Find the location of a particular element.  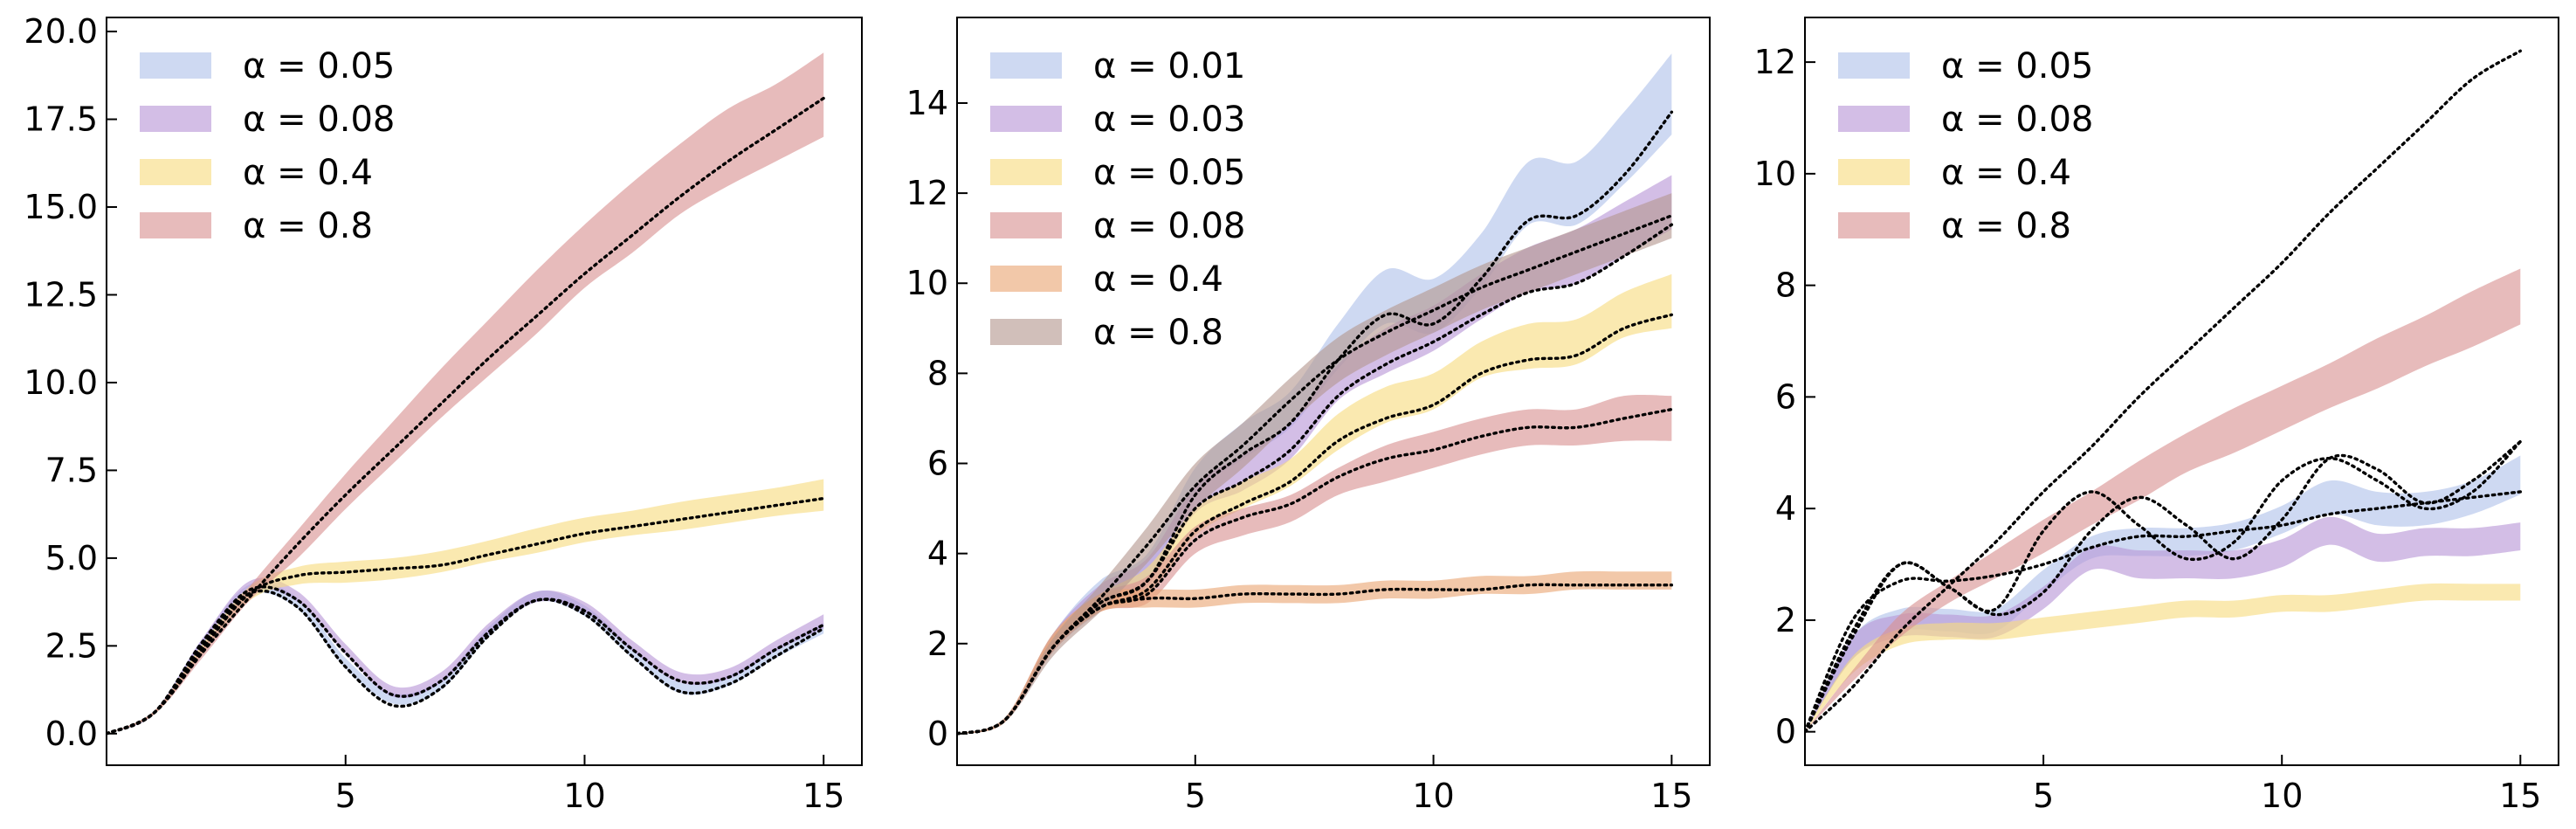

y-tick-label: 17.5 is located at coordinates (61, 119).